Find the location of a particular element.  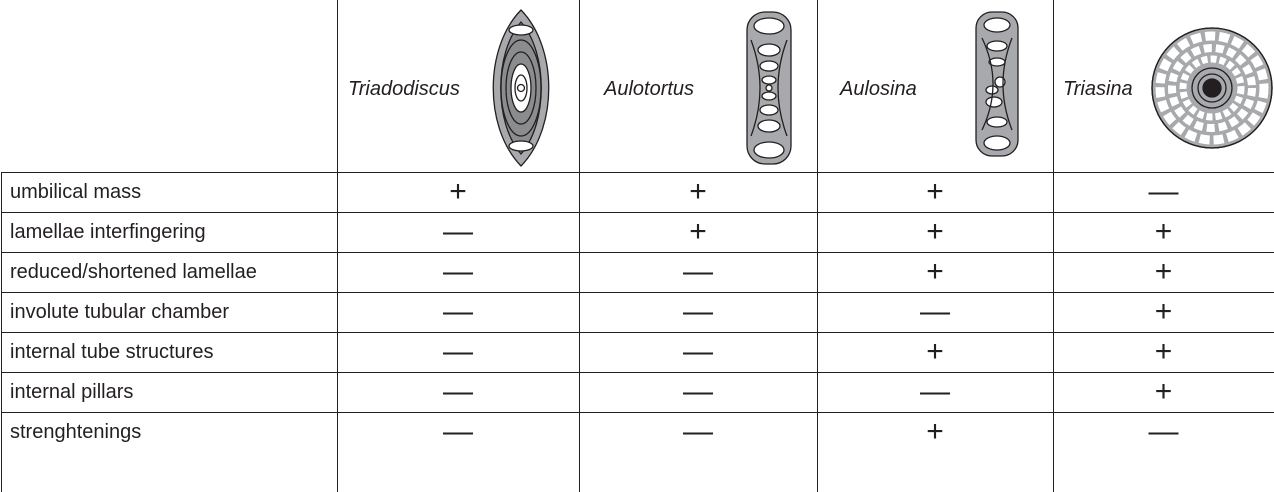

column-header: Triasina is located at coordinates (1098, 89).